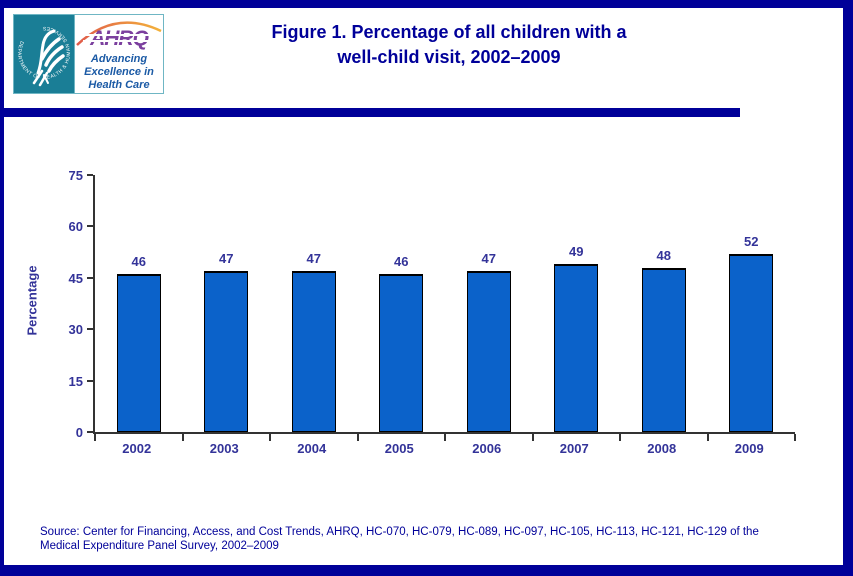  What do you see at coordinates (75, 175) in the screenshot?
I see `y-axis-tick-label: 75` at bounding box center [75, 175].